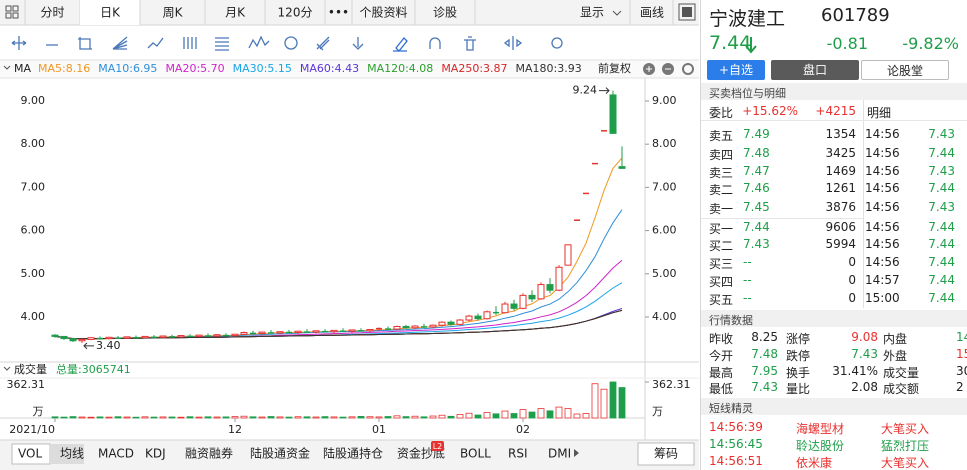  Describe the element at coordinates (88, 346) in the screenshot. I see `min-price-arrow` at that location.